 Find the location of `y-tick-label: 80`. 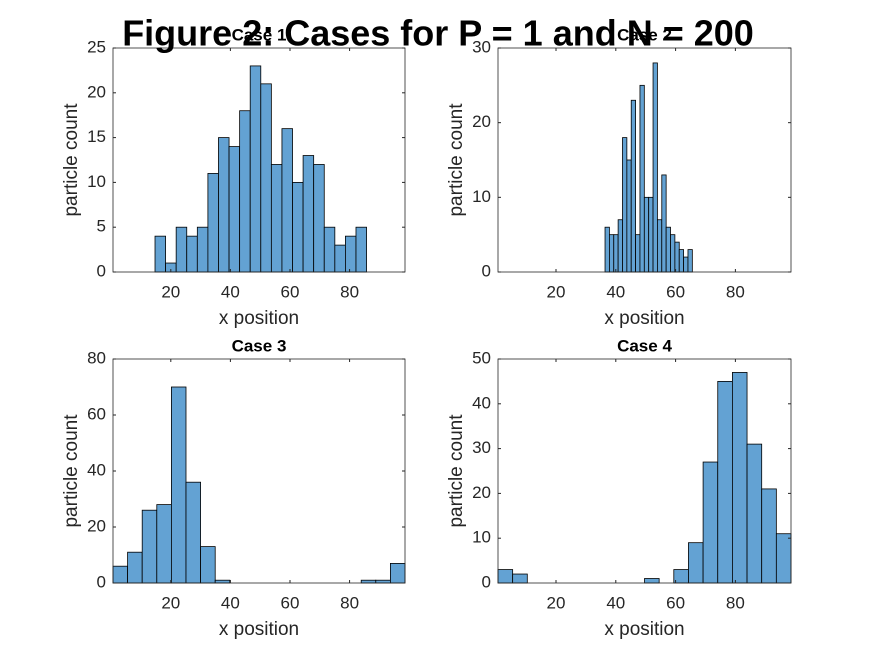

y-tick-label: 80 is located at coordinates (96, 357).